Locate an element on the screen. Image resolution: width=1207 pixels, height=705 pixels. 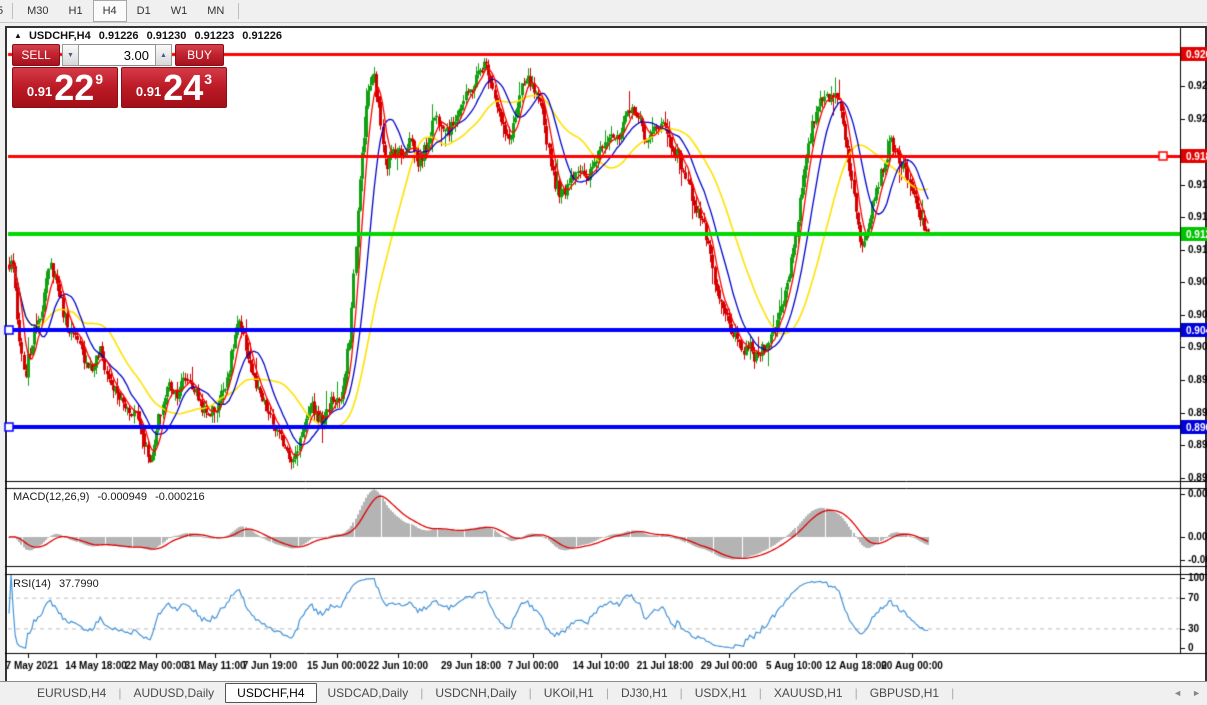
tab-scroll-left-icon: ◄ is located at coordinates (1178, 693).